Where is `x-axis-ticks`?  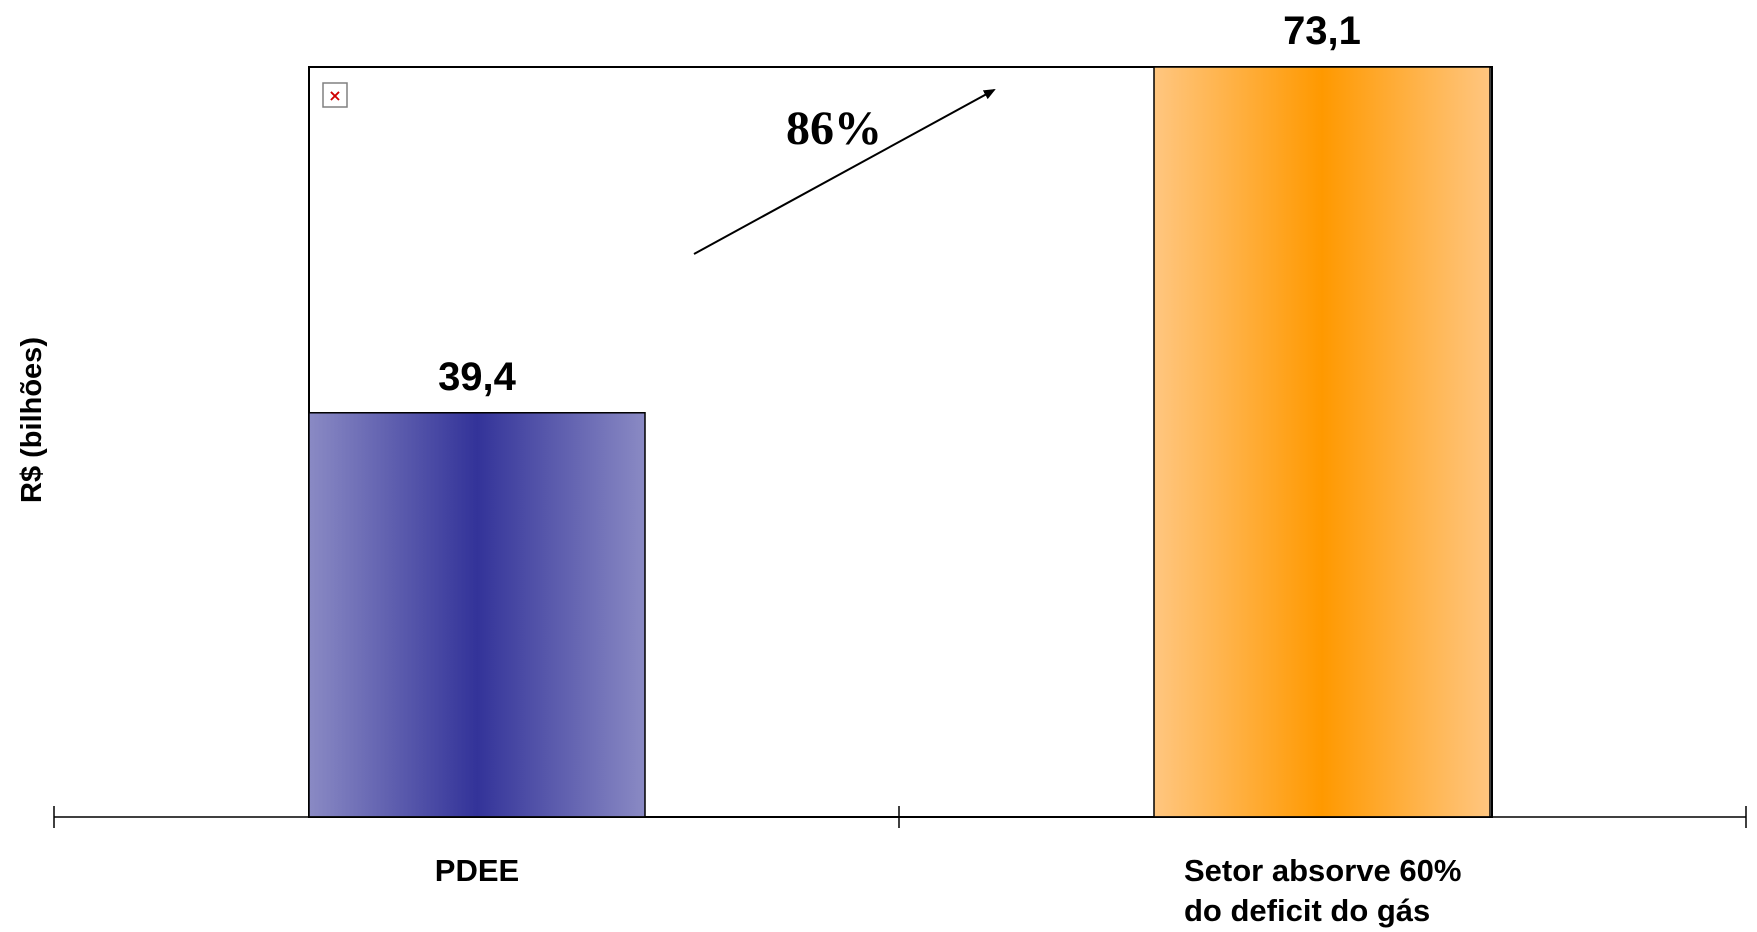
x-axis-ticks is located at coordinates (900, 817).